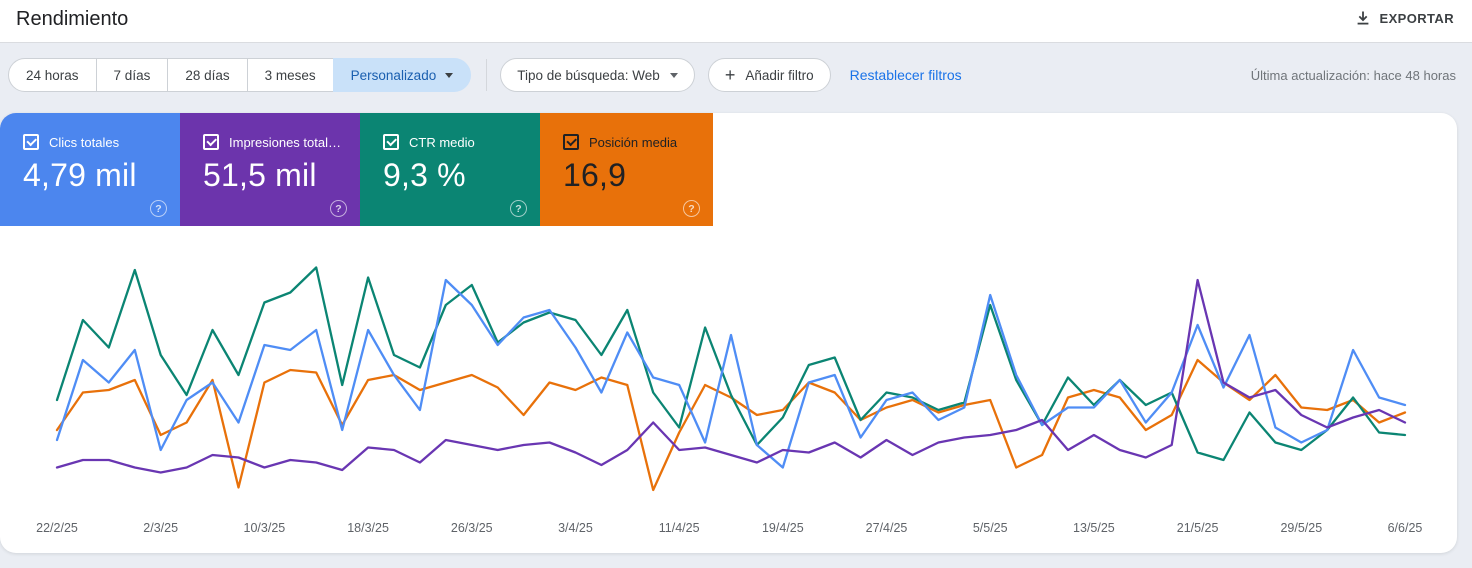 This screenshot has height=568, width=1472. I want to click on metric-value: 51,5 mil, so click(260, 175).